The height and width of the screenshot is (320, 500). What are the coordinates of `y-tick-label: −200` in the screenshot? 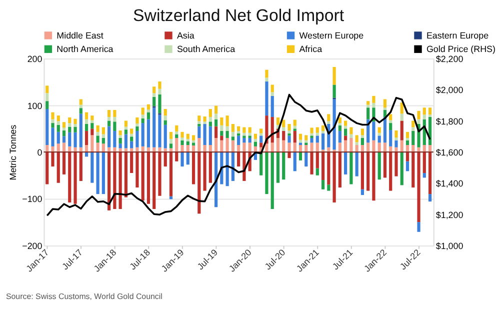 It's located at (32, 245).